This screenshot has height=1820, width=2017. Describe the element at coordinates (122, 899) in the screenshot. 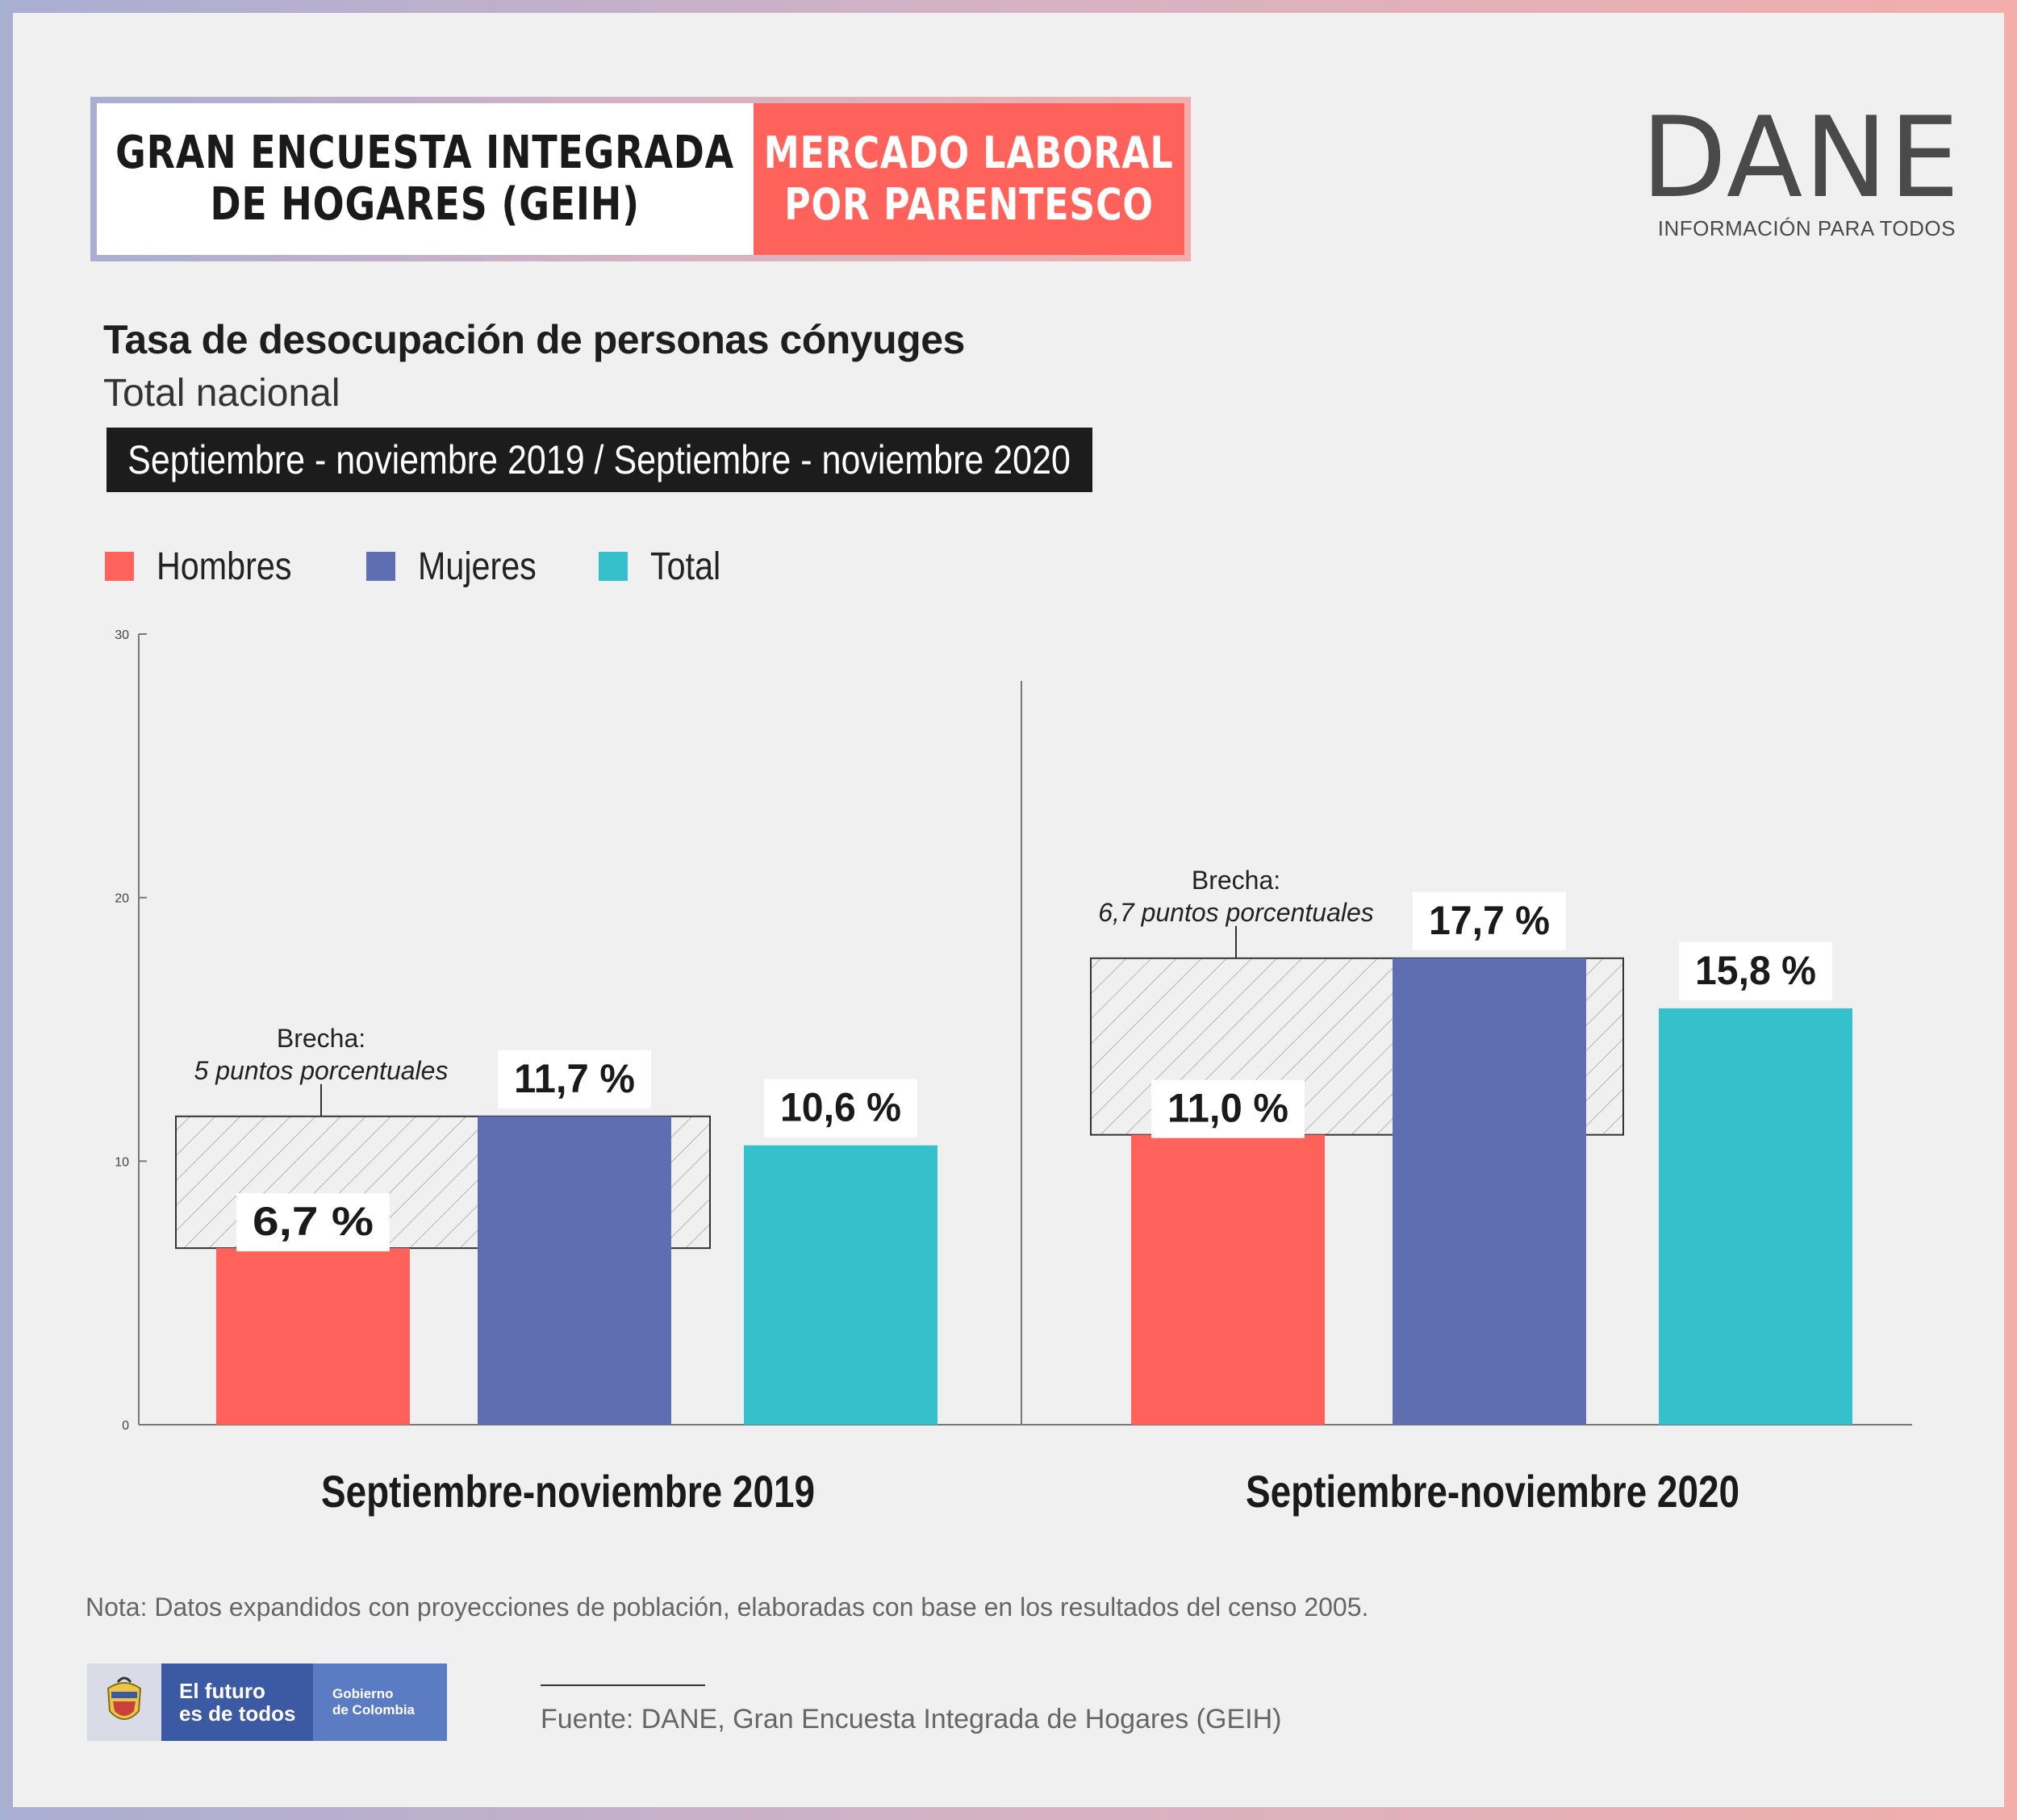

I see `y-tick-label: 20` at that location.